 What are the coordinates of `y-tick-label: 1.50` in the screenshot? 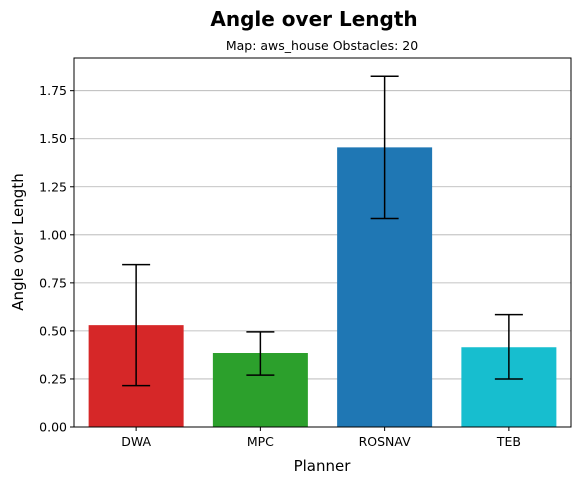 It's located at (53, 138).